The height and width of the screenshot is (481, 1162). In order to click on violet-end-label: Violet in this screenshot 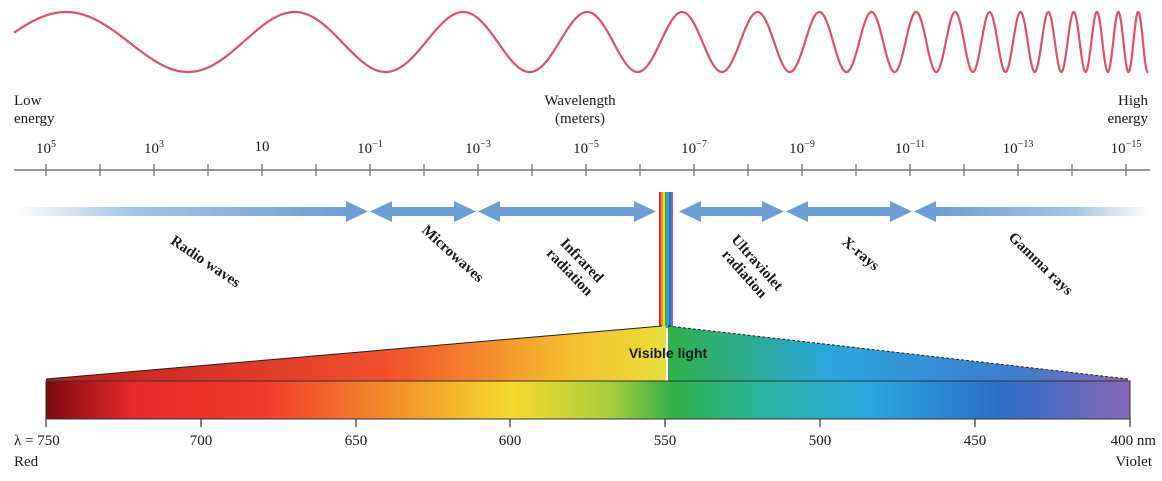, I will do `click(1133, 462)`.